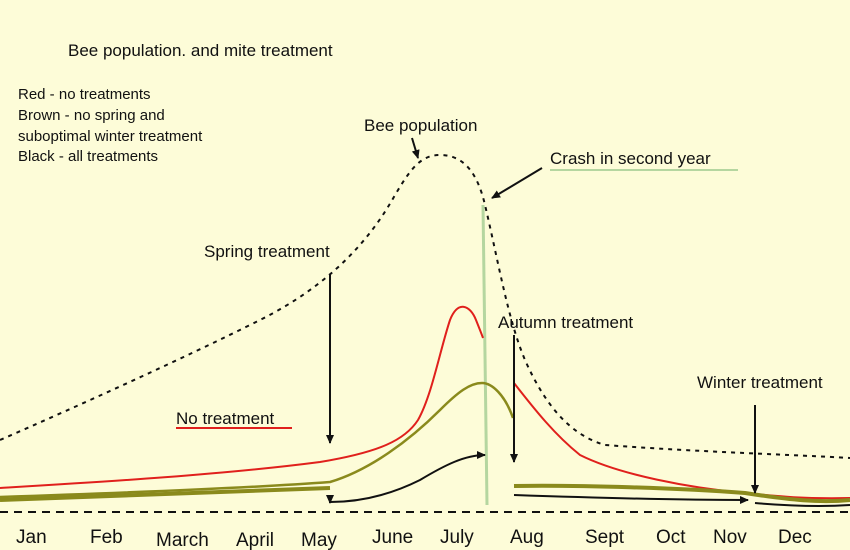  Describe the element at coordinates (392, 537) in the screenshot. I see `month-june: June` at that location.